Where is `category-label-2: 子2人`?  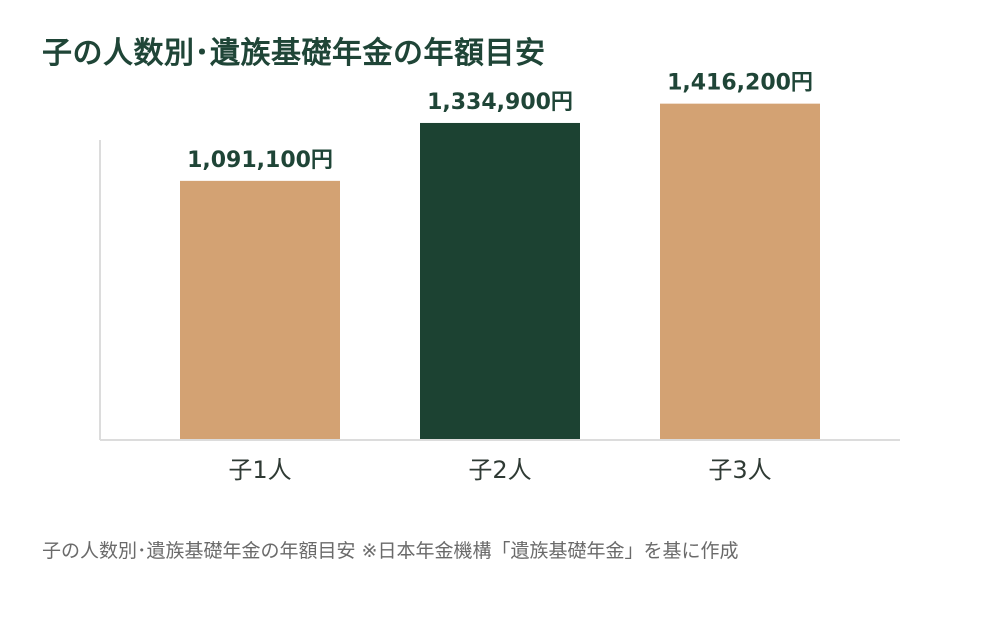 category-label-2: 子2人 is located at coordinates (499, 470).